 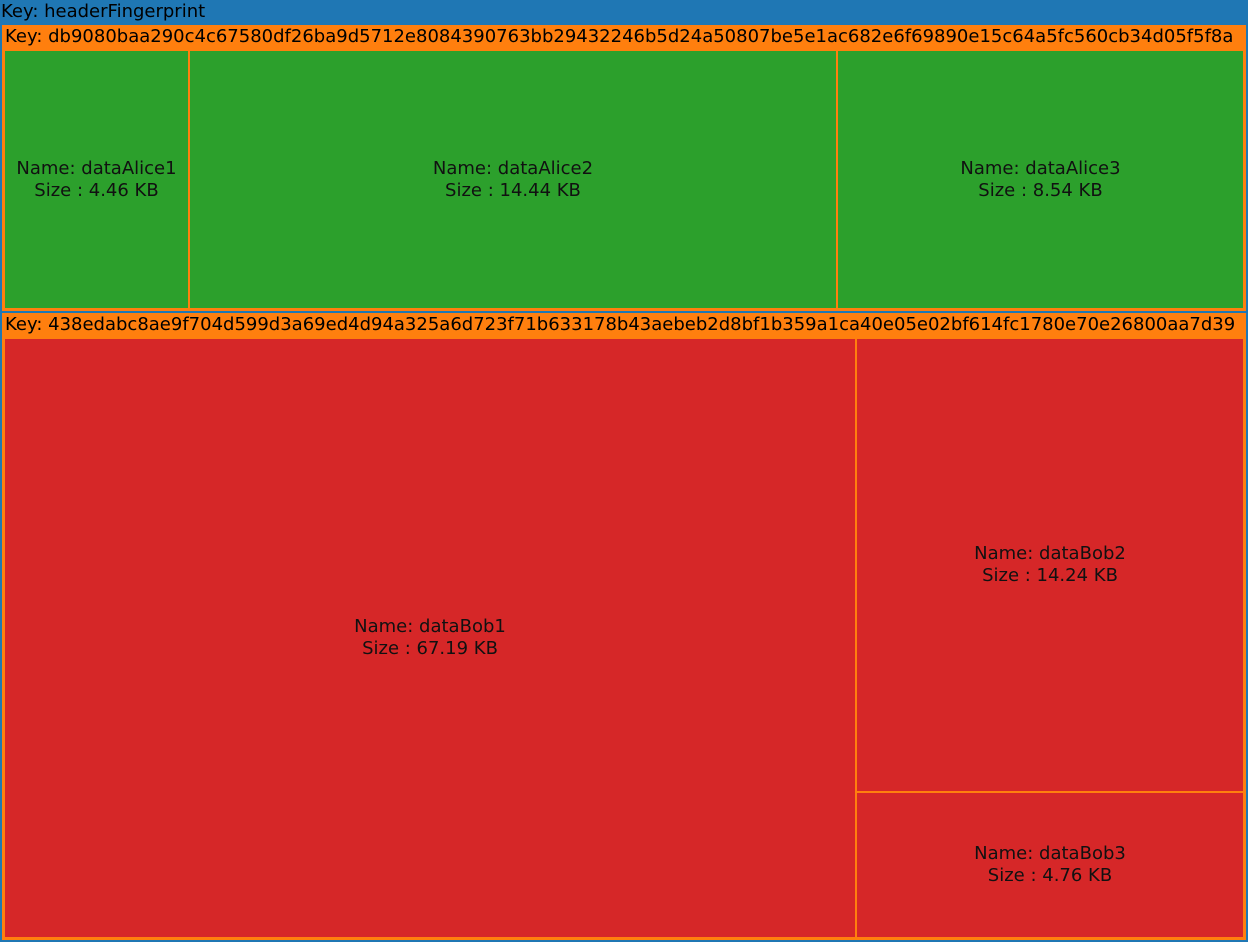 I want to click on leaf-name: Name: dataBob3, so click(x=1050, y=853).